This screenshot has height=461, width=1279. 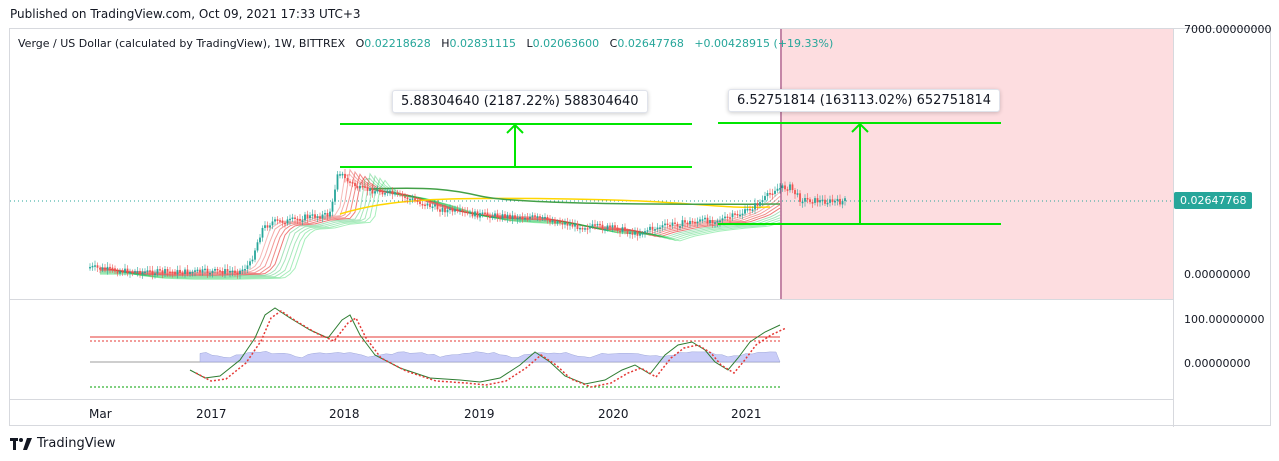 I want to click on footer-brand: TradingView, so click(x=63, y=443).